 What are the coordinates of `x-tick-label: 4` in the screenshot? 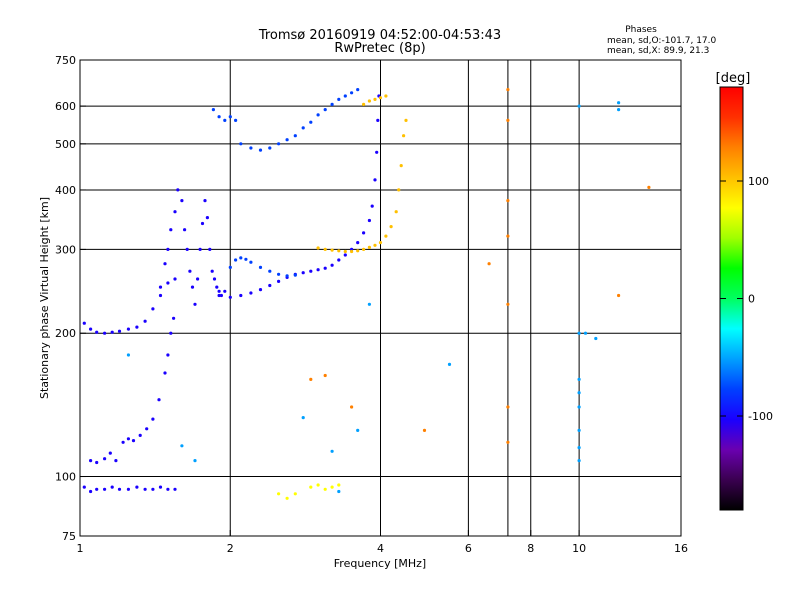 It's located at (380, 548).